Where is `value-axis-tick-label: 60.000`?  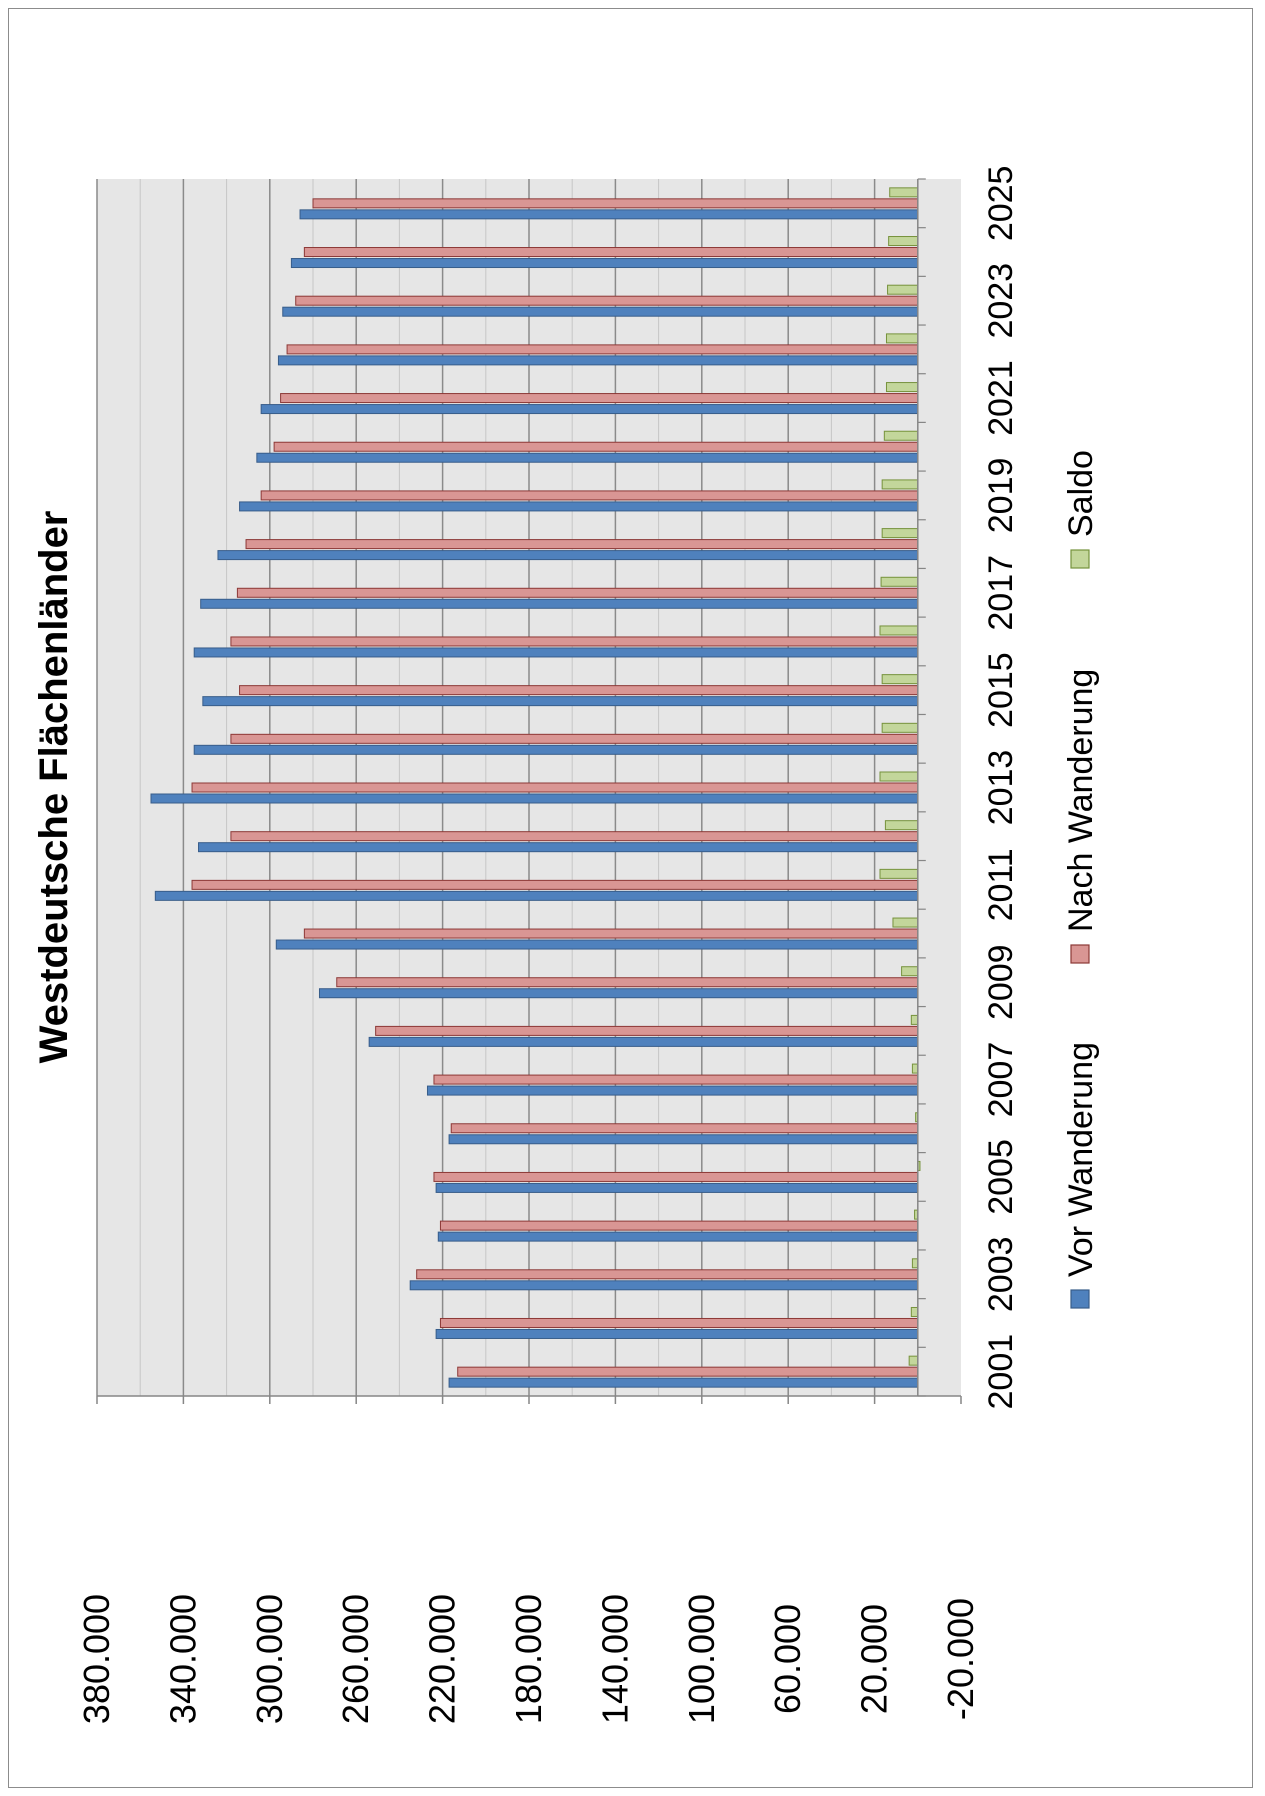 value-axis-tick-label: 60.000 is located at coordinates (787, 1659).